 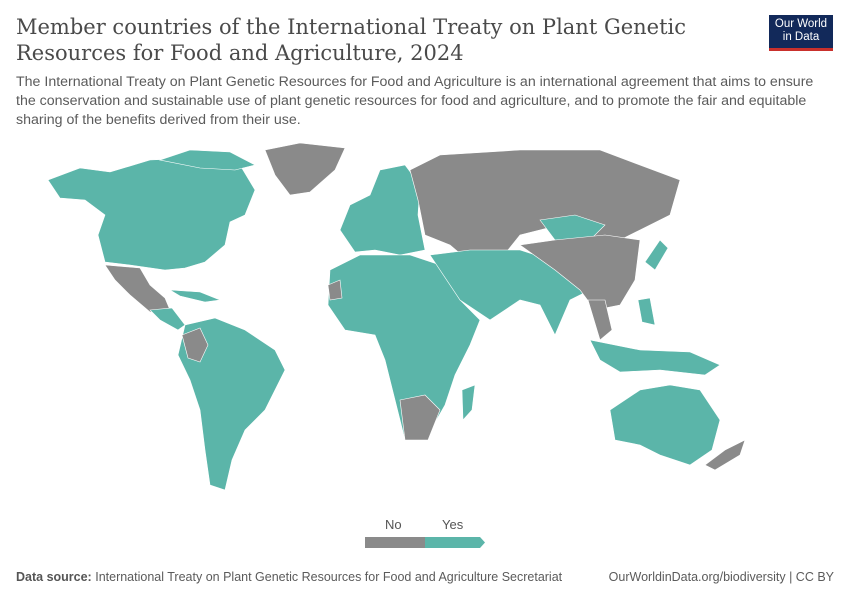 I want to click on legend-swatch-yes, so click(x=455, y=542).